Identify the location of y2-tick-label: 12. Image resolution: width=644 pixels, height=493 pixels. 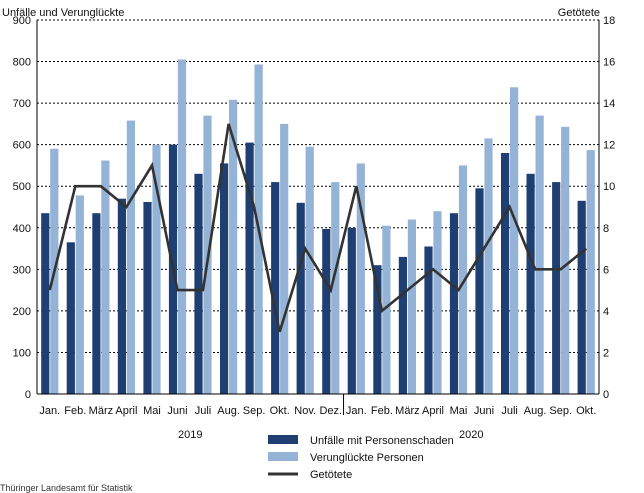
(609, 146).